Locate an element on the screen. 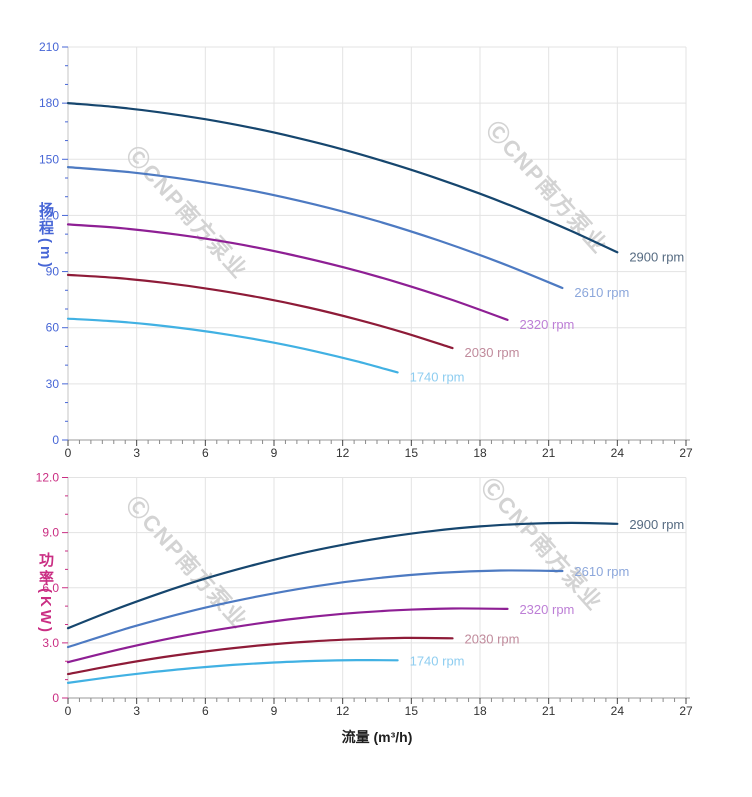  curve-power-vs-flow-2610-rpm is located at coordinates (315, 609).